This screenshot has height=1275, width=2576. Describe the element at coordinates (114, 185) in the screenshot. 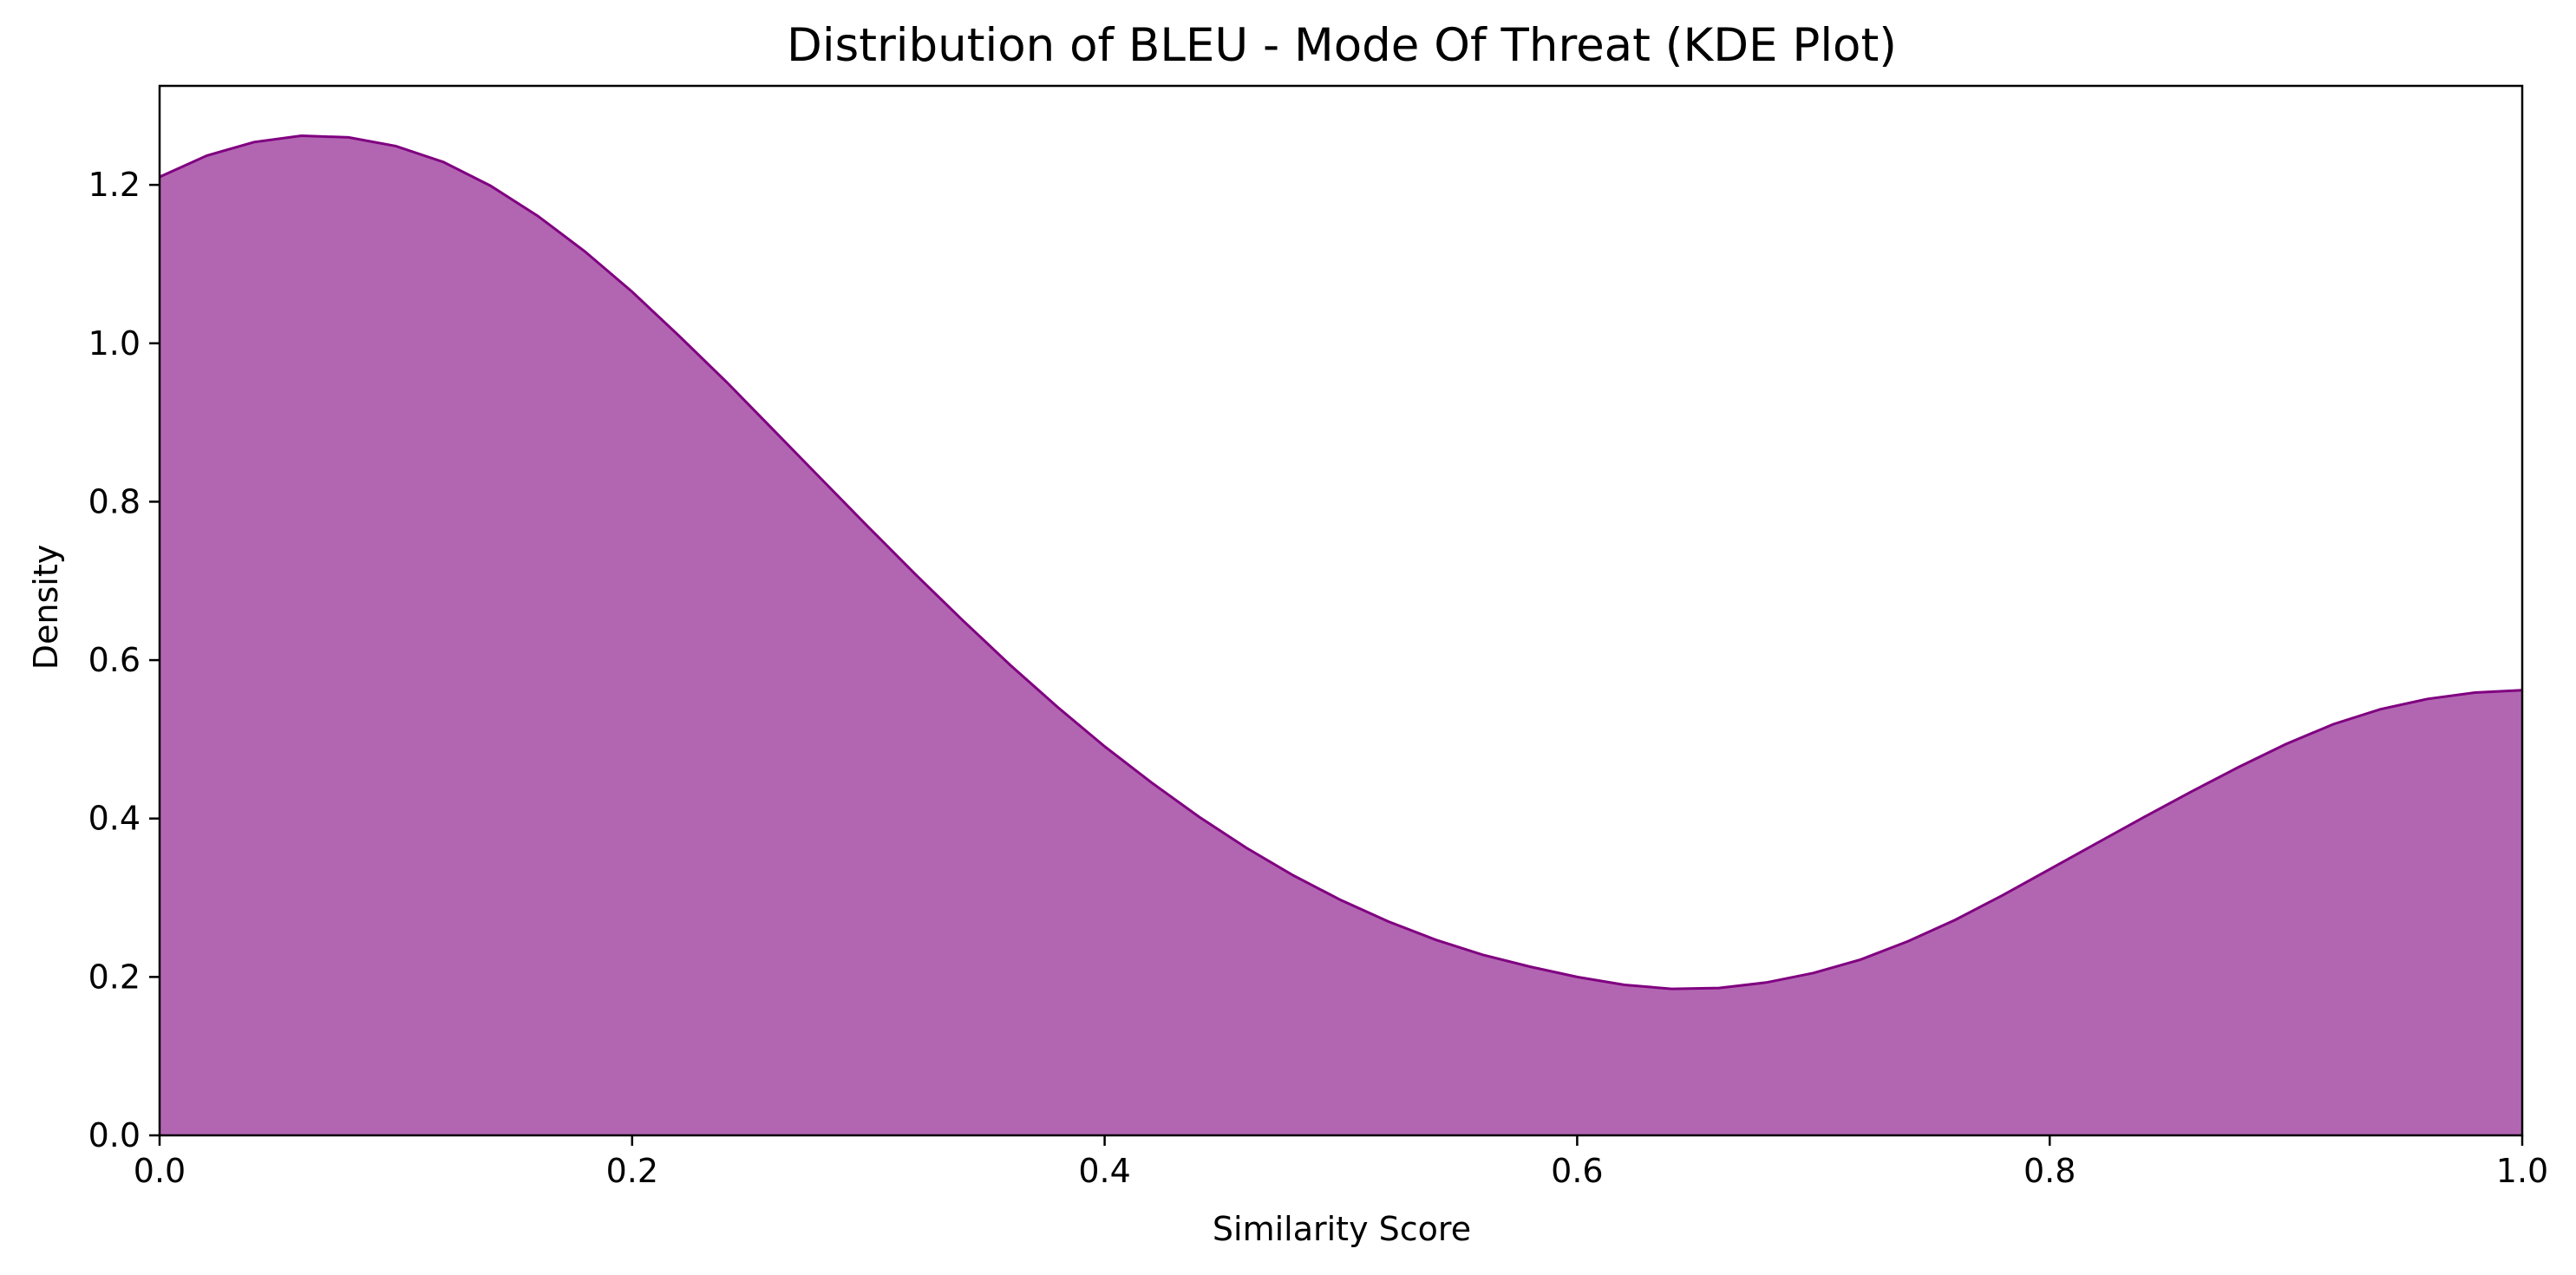

I see `y-tick-label: 1.2` at that location.